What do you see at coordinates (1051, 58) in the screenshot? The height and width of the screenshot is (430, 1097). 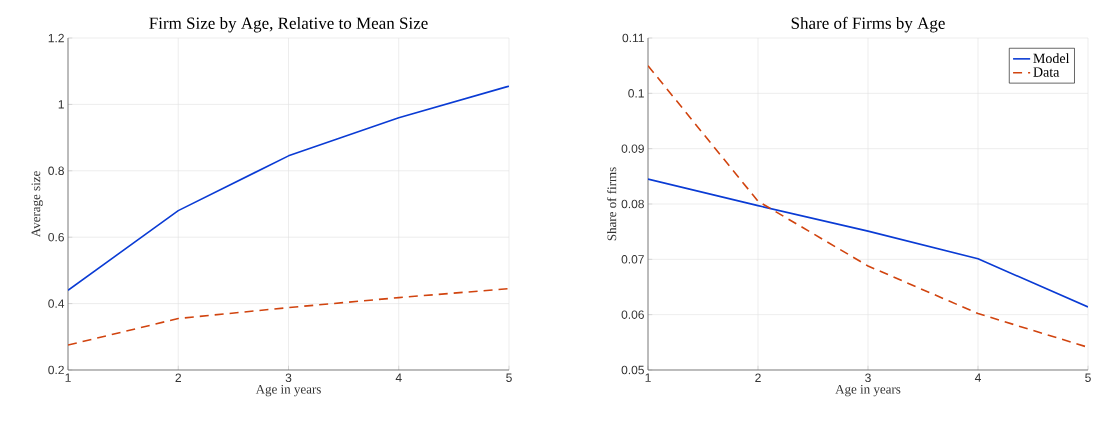 I see `legend-label: Model` at bounding box center [1051, 58].